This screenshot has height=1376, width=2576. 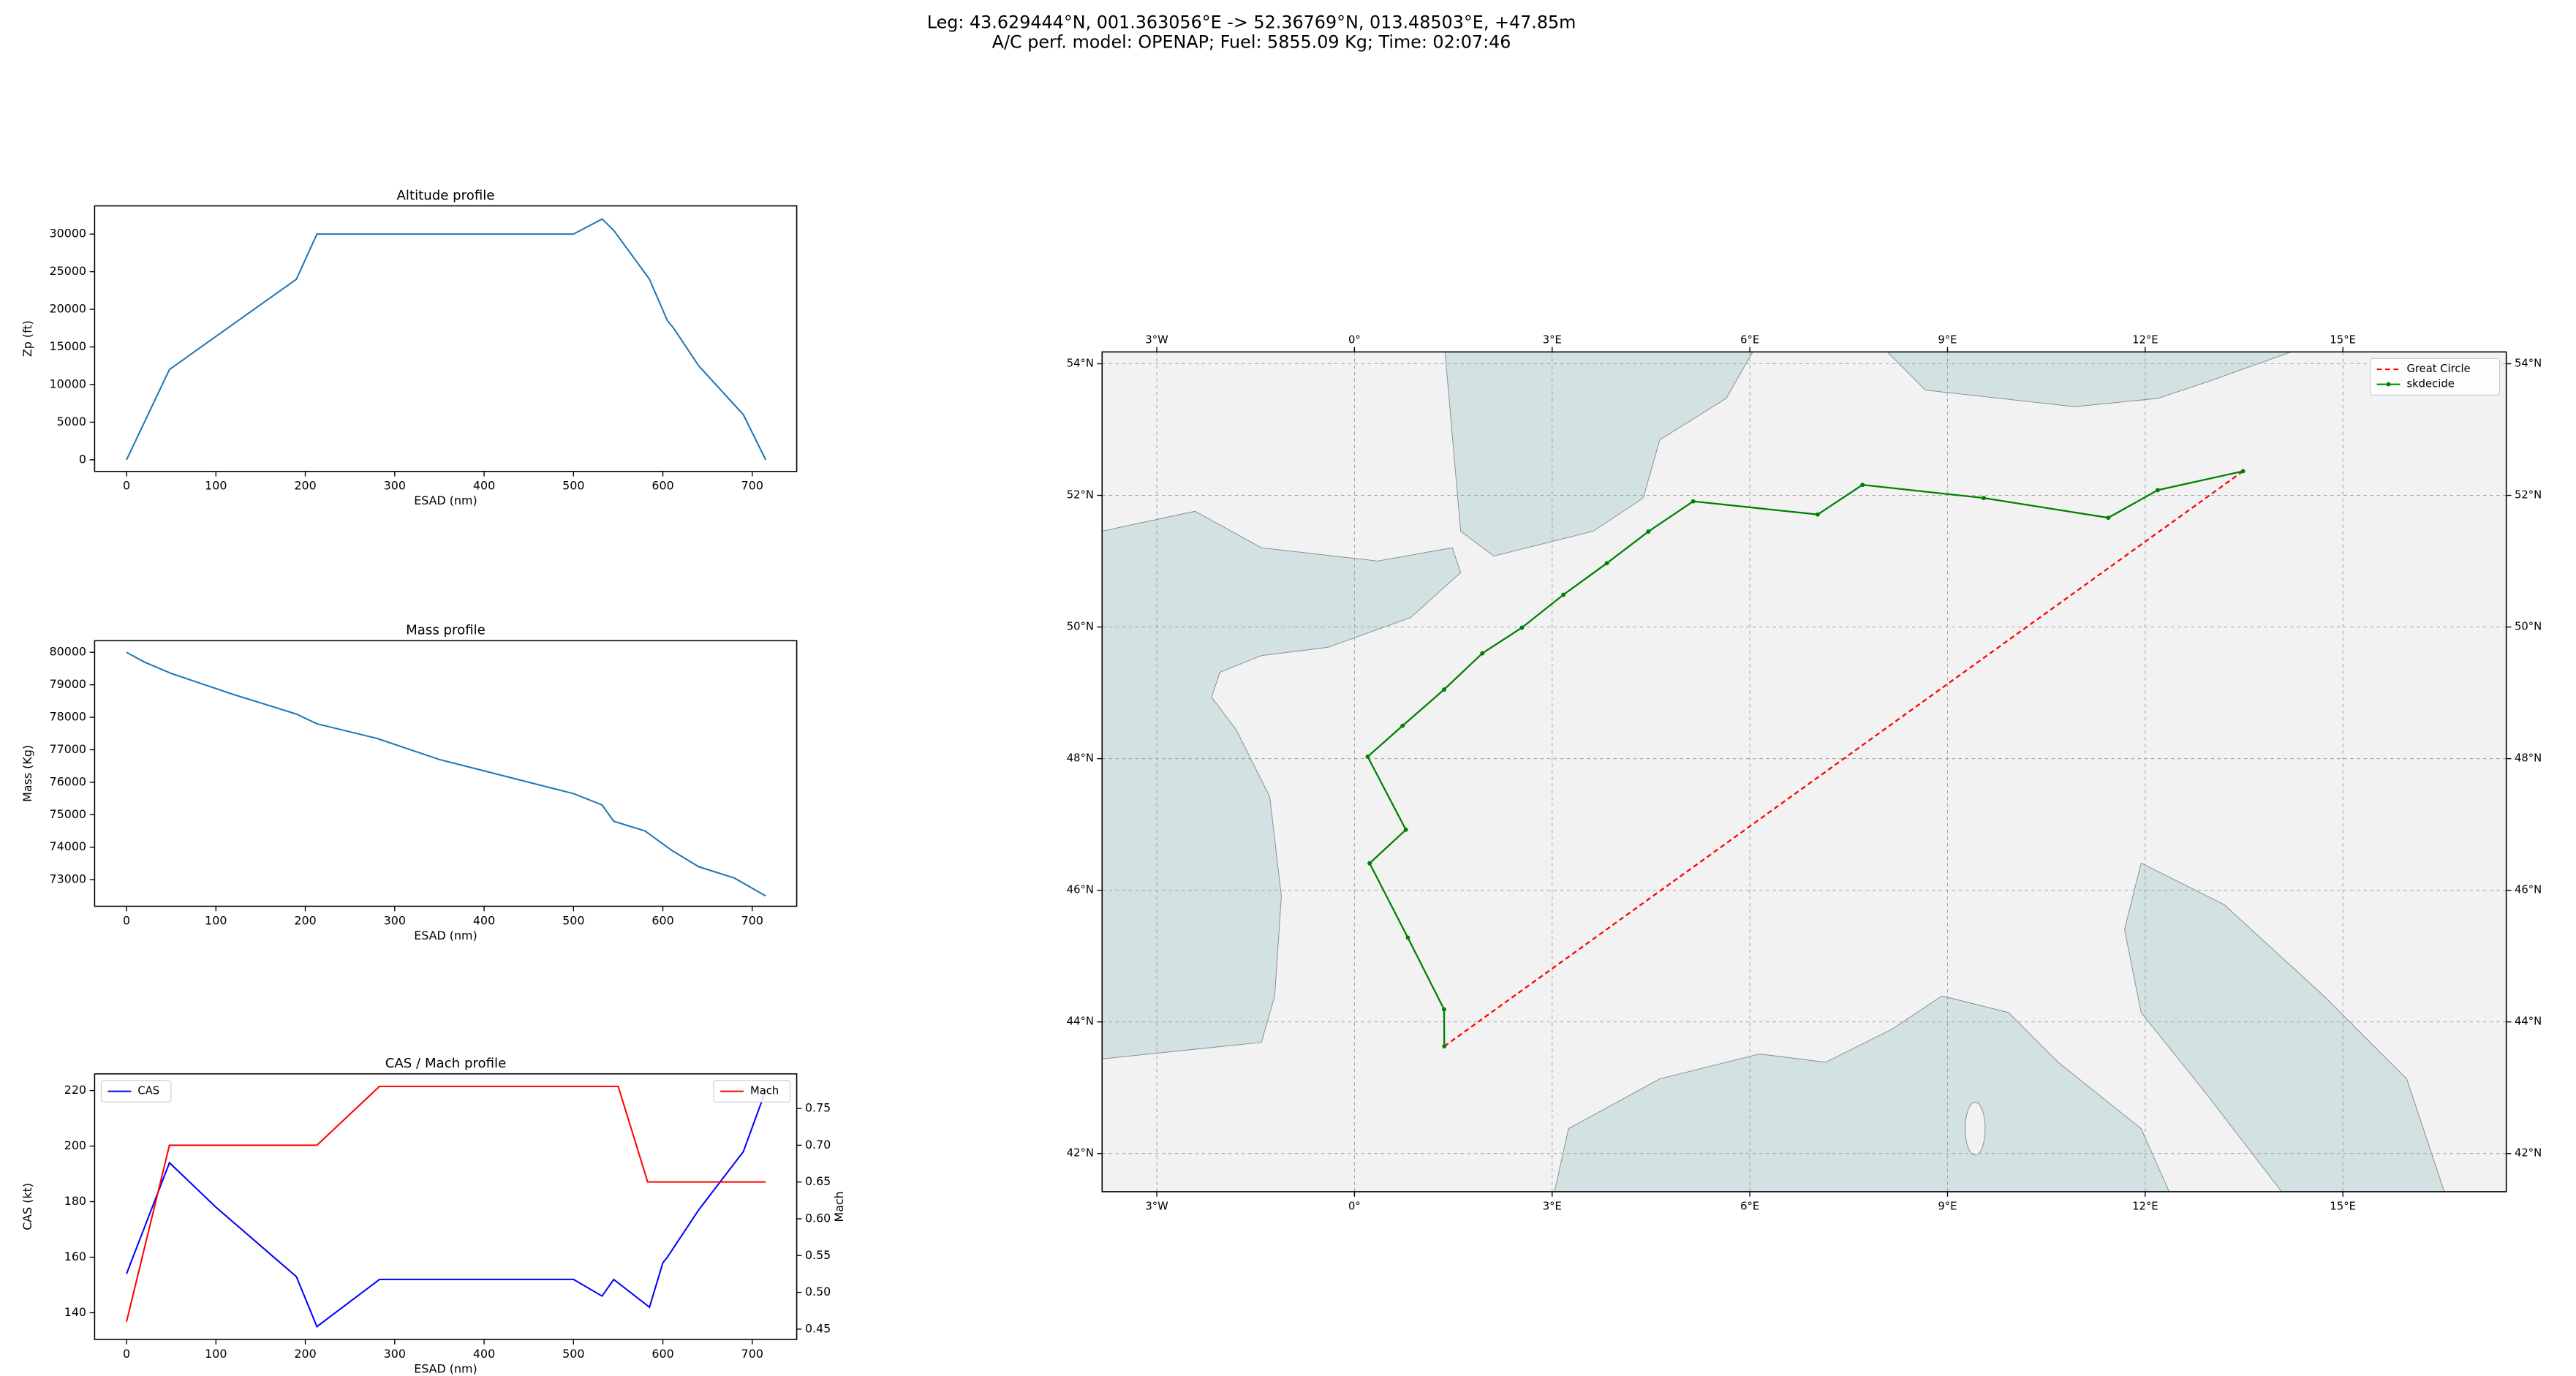 I want to click on x-tick-label: 12°E, so click(x=2145, y=1206).